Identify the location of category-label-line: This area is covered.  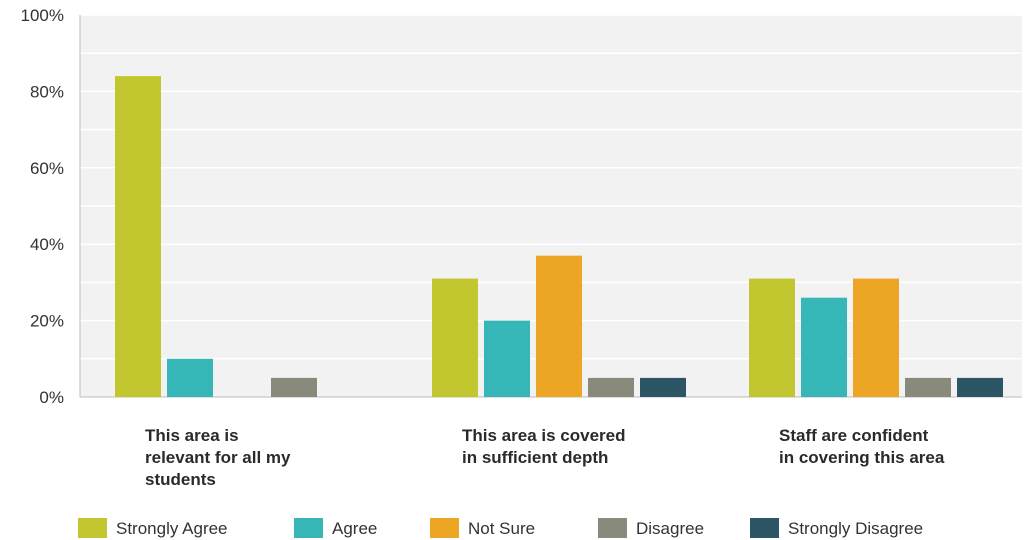
(543, 435).